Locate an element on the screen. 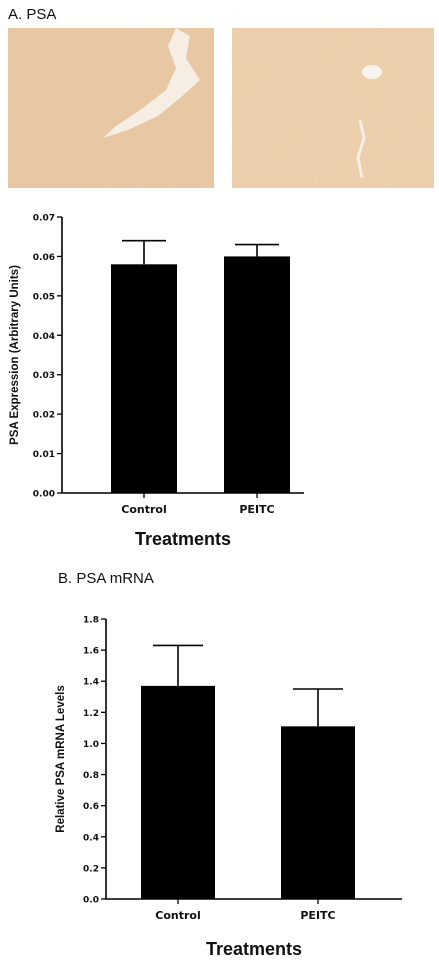 The height and width of the screenshot is (960, 439). panel-b-label: B. PSA mRNA is located at coordinates (106, 578).